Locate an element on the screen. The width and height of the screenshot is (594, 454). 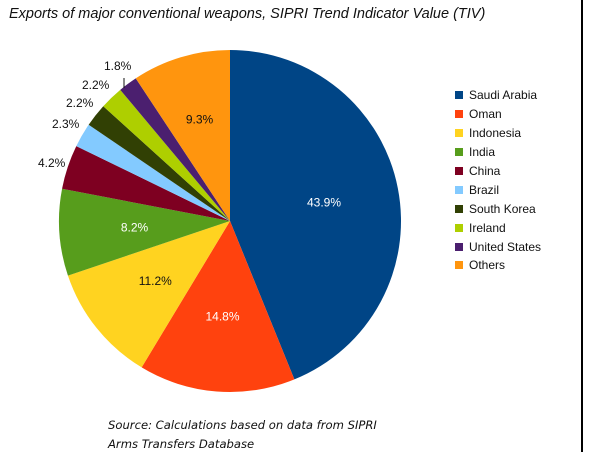
legend-label: Oman is located at coordinates (485, 114).